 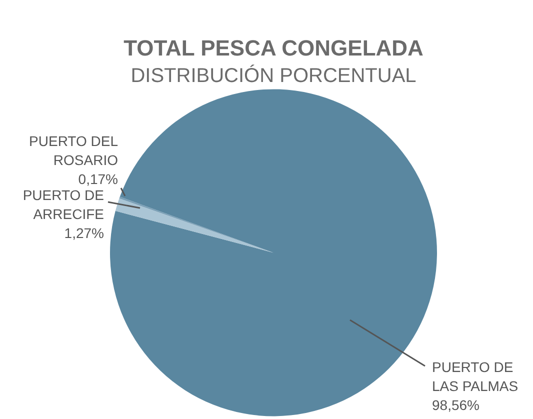 What do you see at coordinates (98, 178) in the screenshot?
I see `data-label: 0,17%` at bounding box center [98, 178].